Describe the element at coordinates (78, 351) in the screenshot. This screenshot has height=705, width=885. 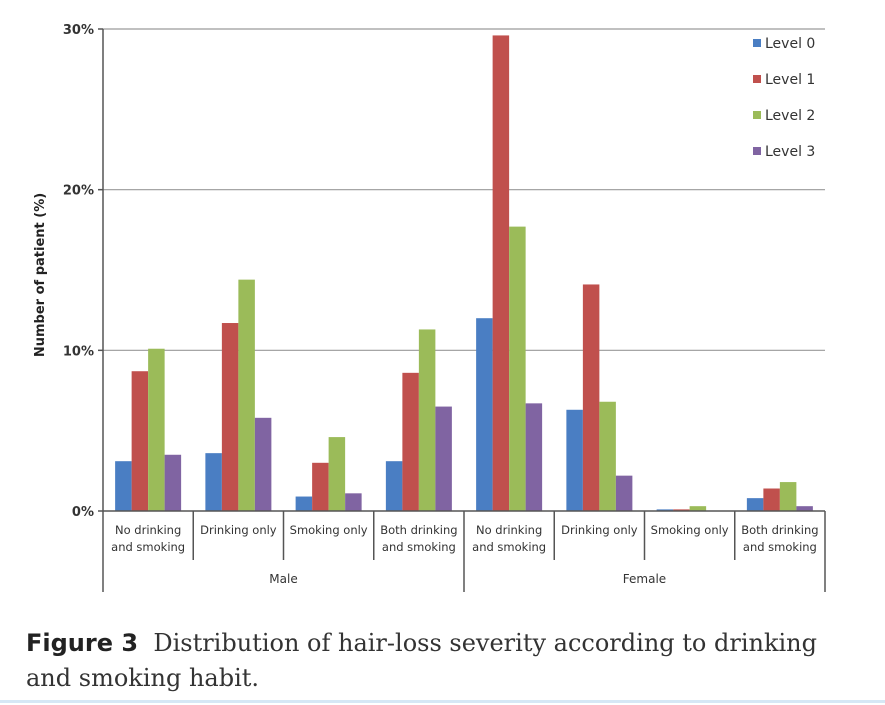
I see `y-tick-label: 10%` at that location.